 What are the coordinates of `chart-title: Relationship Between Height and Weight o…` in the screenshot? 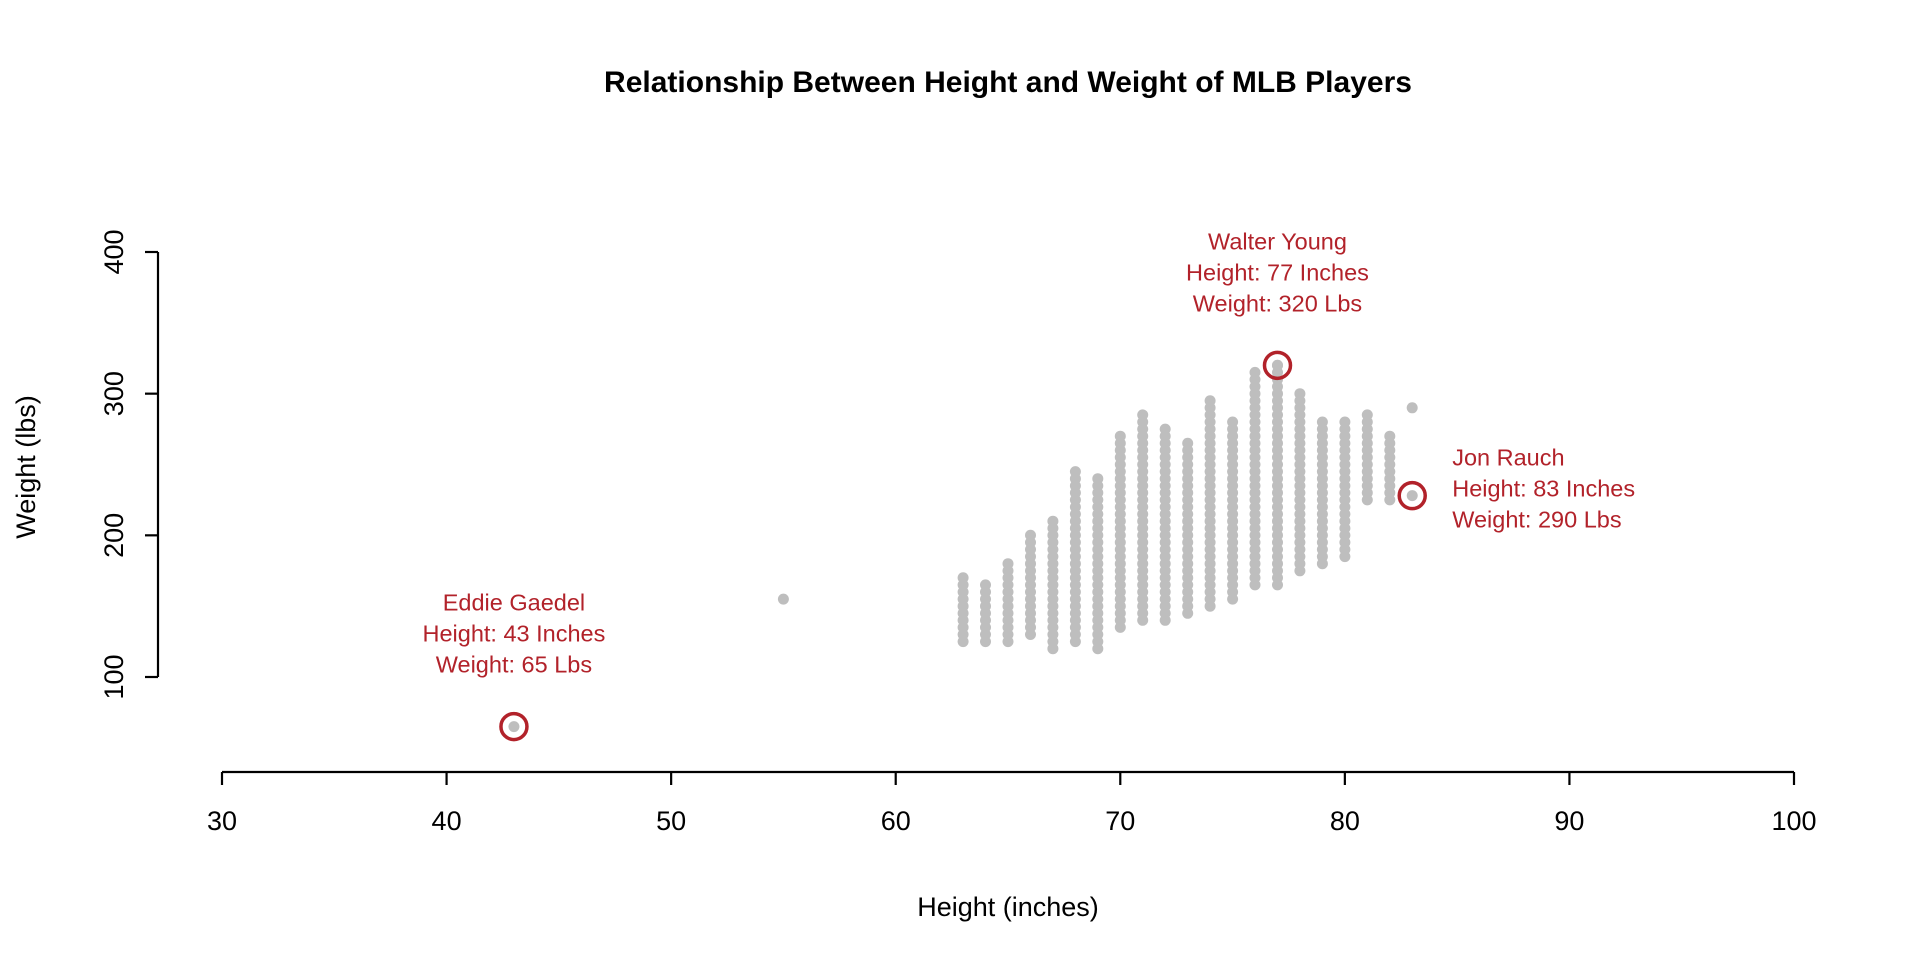 It's located at (1008, 82).